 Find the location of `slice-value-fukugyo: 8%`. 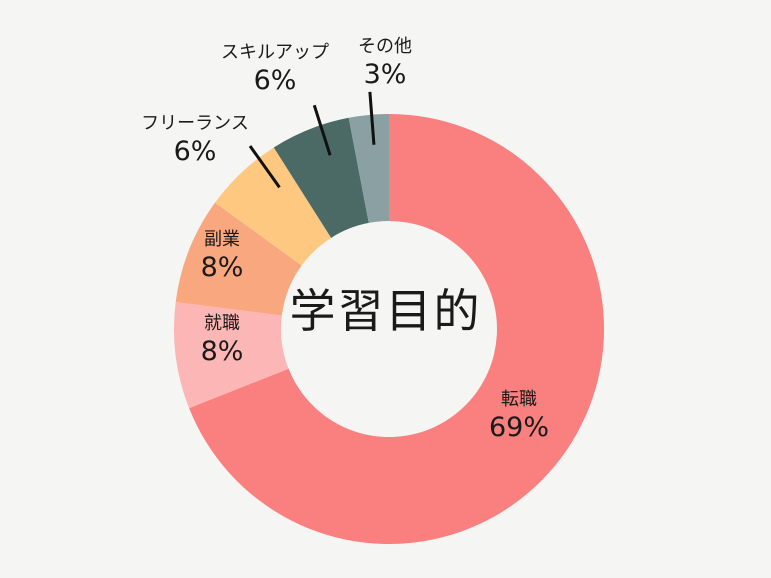

slice-value-fukugyo: 8% is located at coordinates (222, 267).